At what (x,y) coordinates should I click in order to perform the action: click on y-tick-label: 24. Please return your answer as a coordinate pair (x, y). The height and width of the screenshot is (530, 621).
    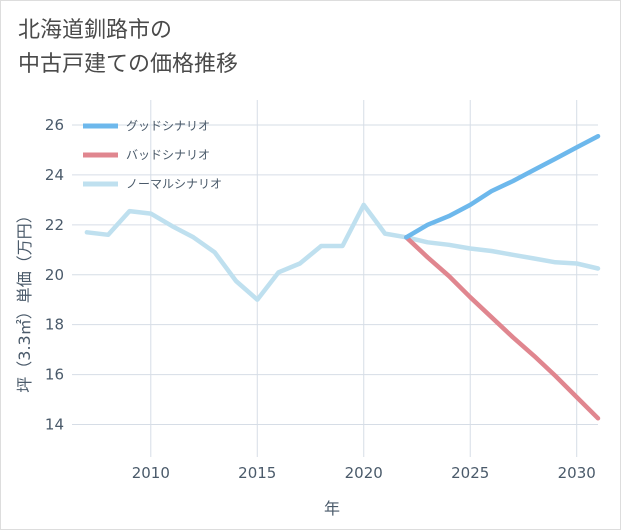
    Looking at the image, I should click on (54, 175).